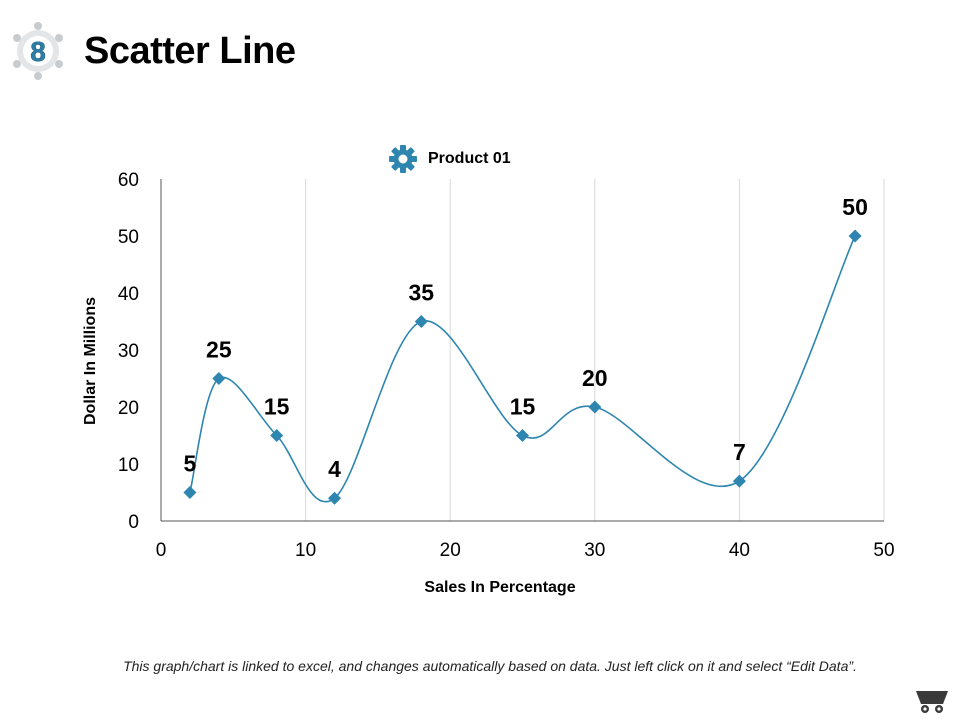 The image size is (960, 720). I want to click on gear-badge-icon: 8, so click(38, 51).